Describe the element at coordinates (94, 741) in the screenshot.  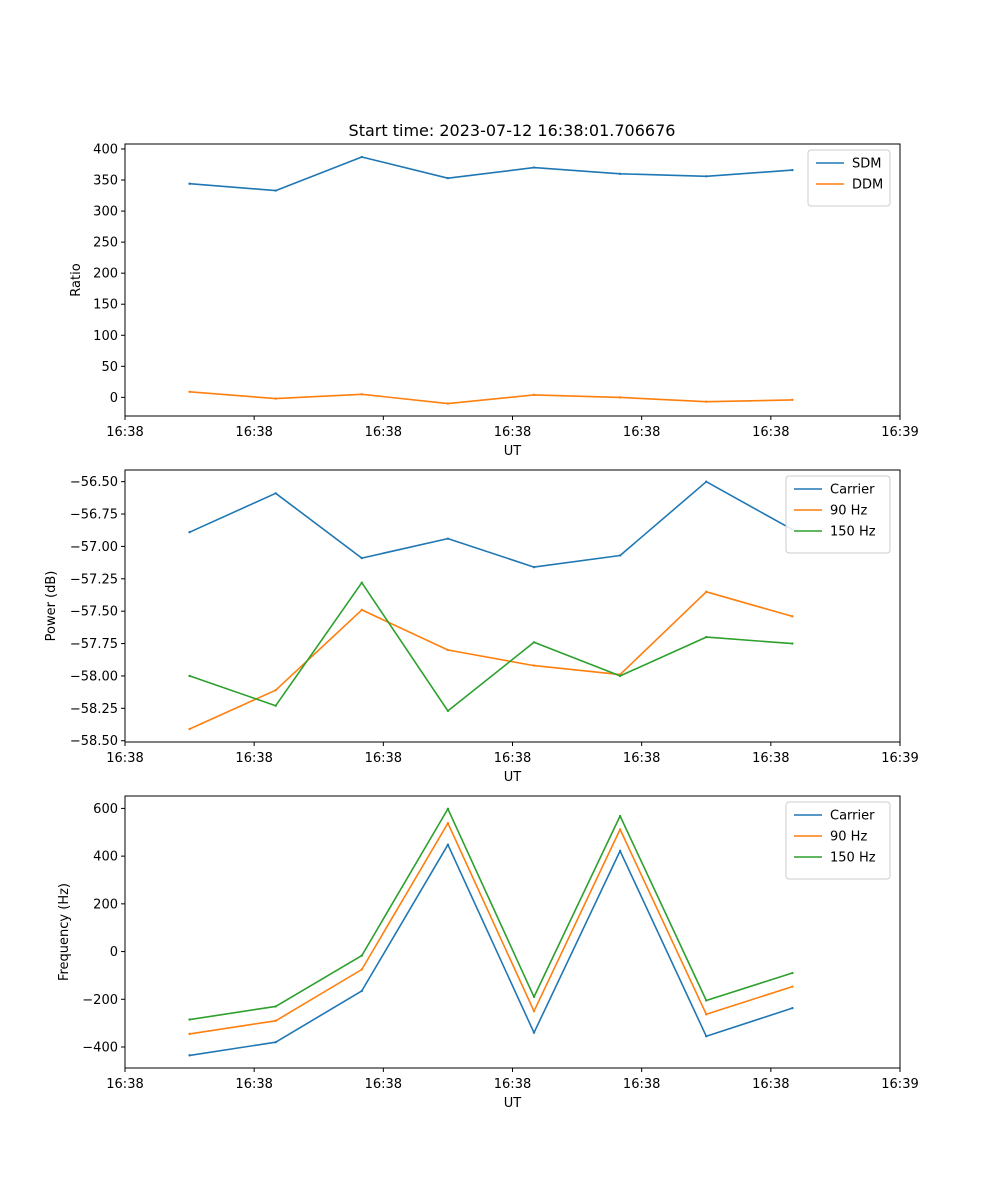
I see `y-tick-label: −58.50` at that location.